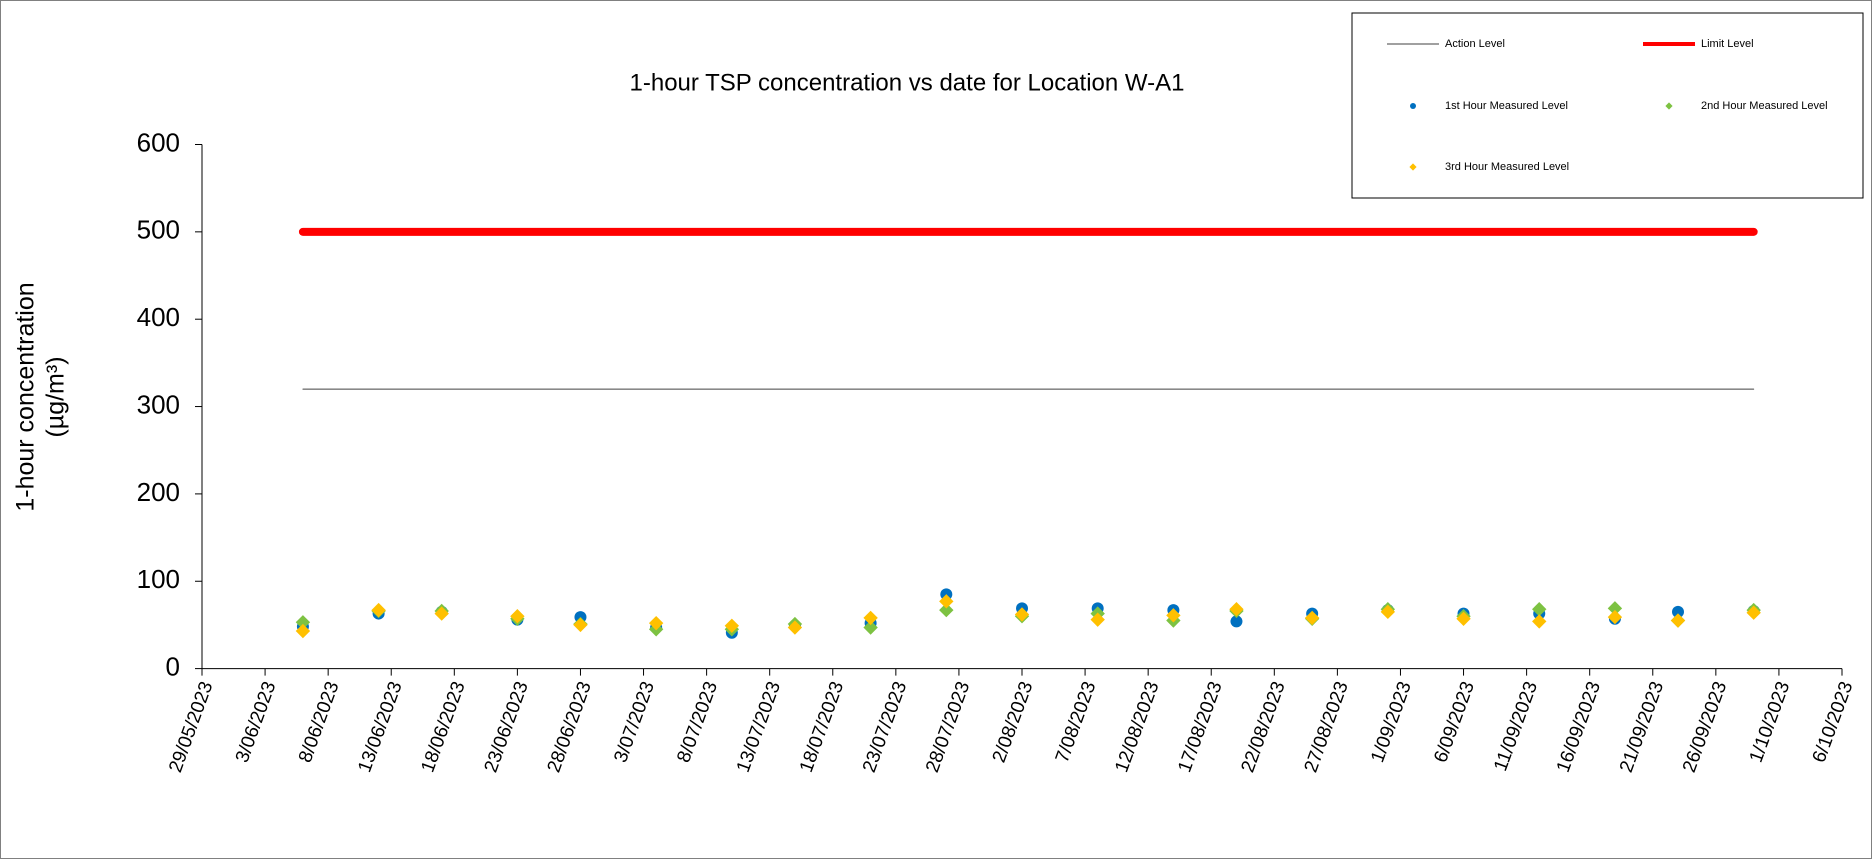 The image size is (1872, 864). I want to click on legend-label: Limit Level, so click(1727, 44).